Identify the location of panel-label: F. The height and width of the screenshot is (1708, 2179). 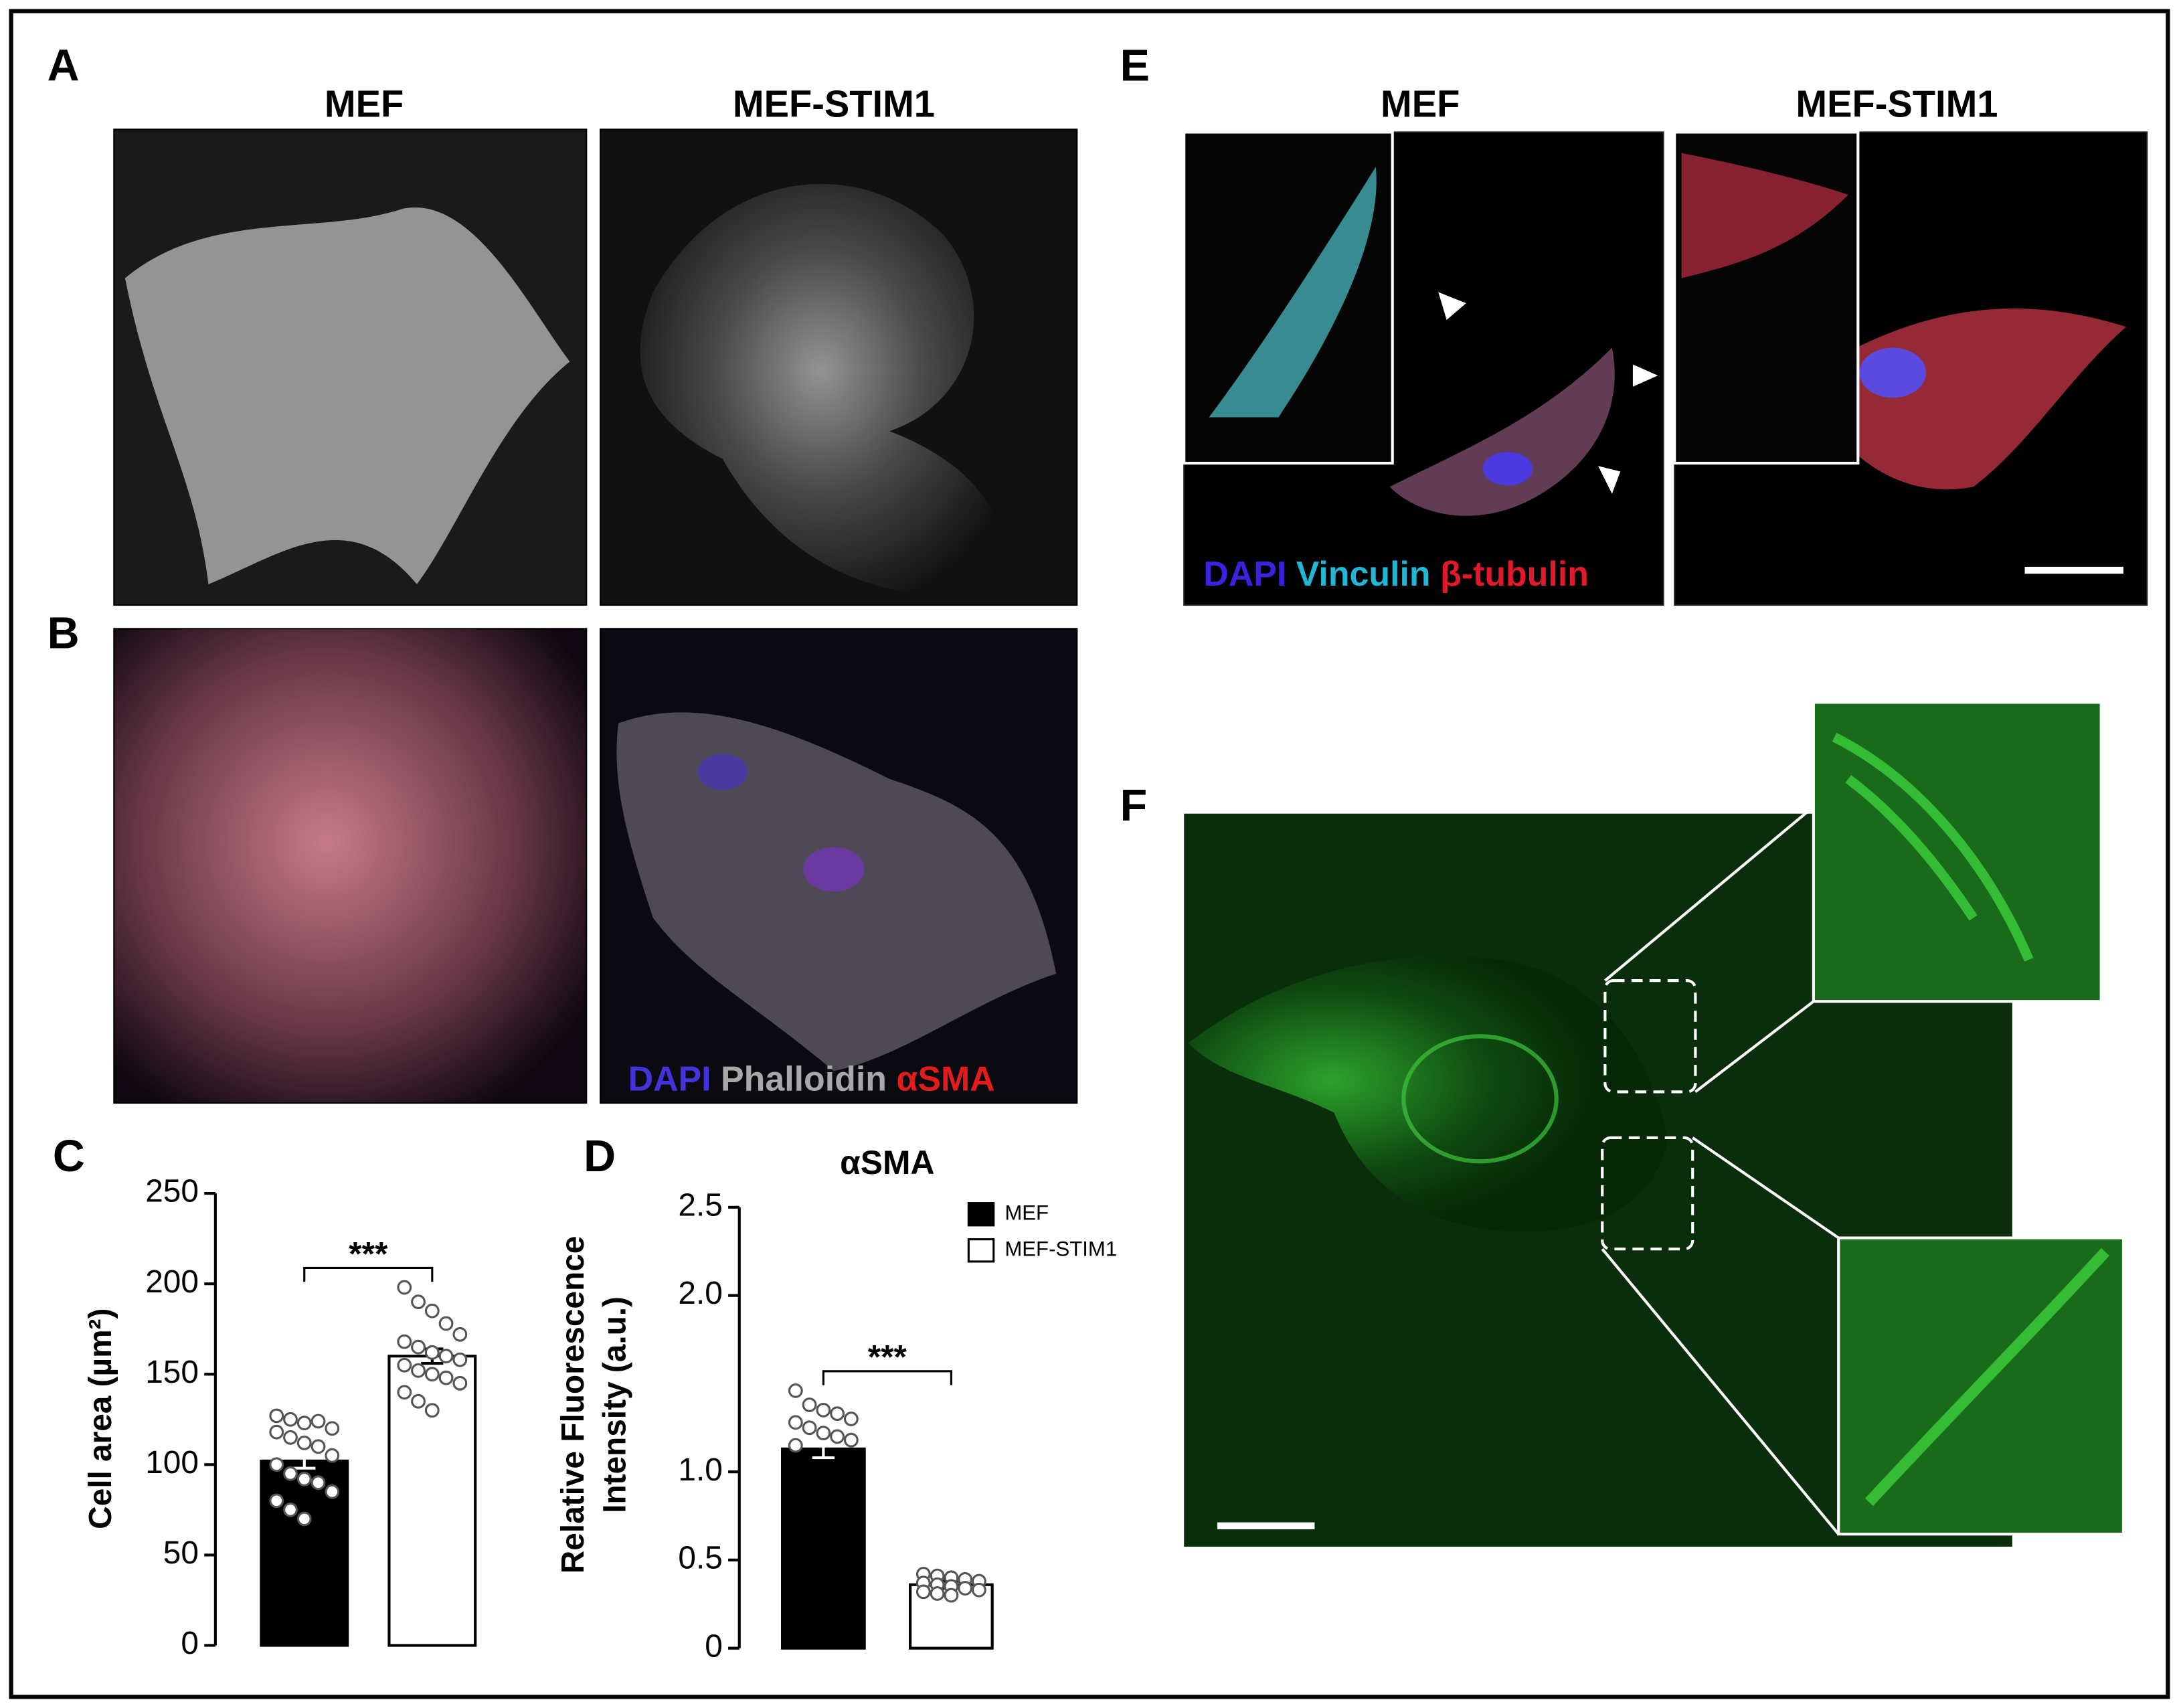
(1134, 806).